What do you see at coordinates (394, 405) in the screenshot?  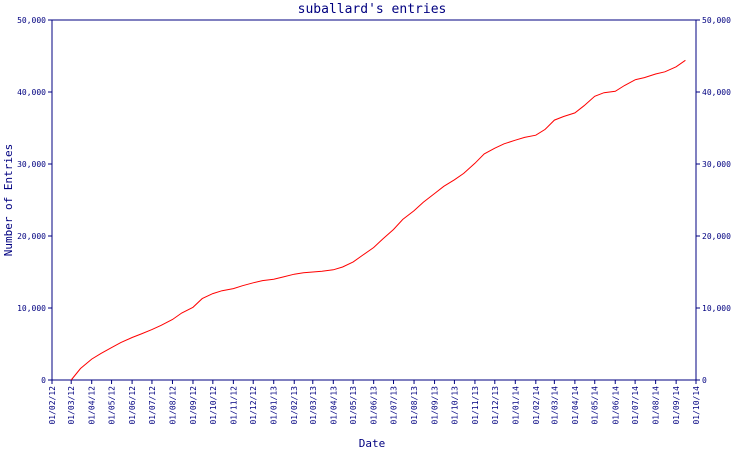 I see `x-tick-label: 01/07/13` at bounding box center [394, 405].